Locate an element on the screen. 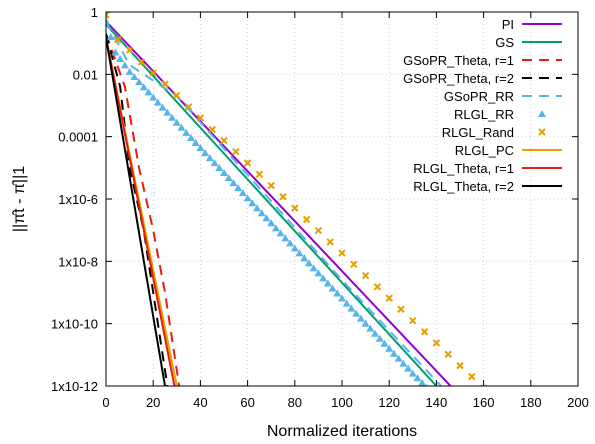 The image size is (595, 444). x-tick-label: 140 is located at coordinates (437, 402).